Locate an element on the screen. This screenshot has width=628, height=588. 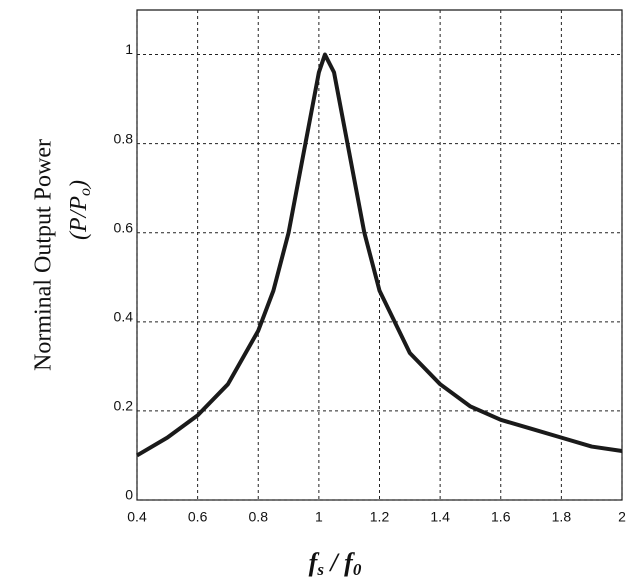
y-tick-label: 0.6 is located at coordinates (124, 227).